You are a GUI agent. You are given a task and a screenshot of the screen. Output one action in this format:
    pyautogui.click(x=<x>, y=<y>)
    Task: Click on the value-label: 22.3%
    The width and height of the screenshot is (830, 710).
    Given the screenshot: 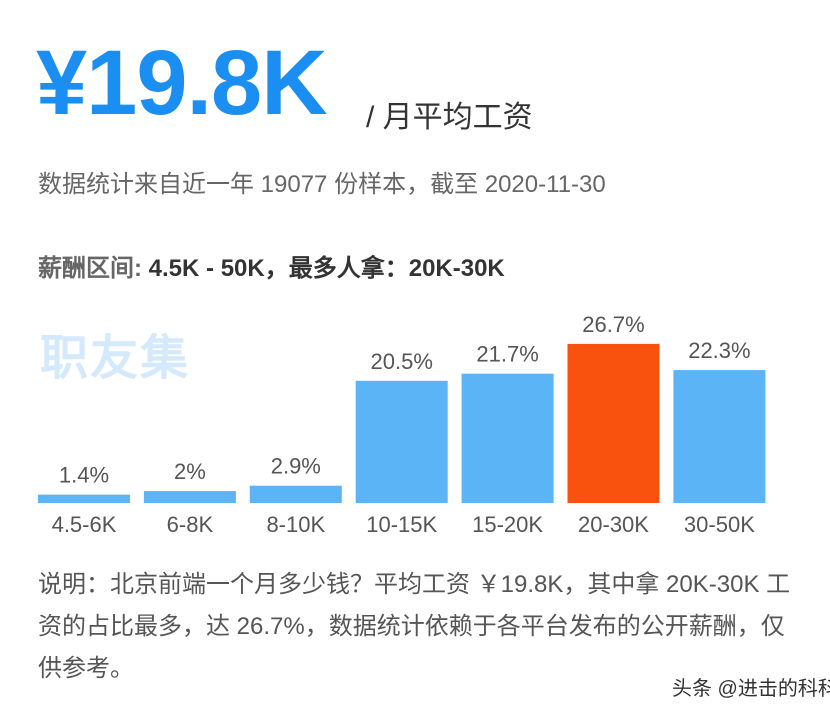 What is the action you would take?
    pyautogui.click(x=719, y=350)
    